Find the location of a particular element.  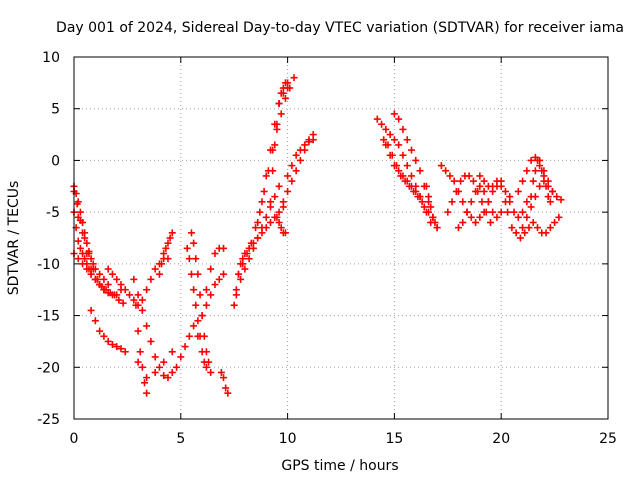

y-tick-label: -10 is located at coordinates (48, 265).